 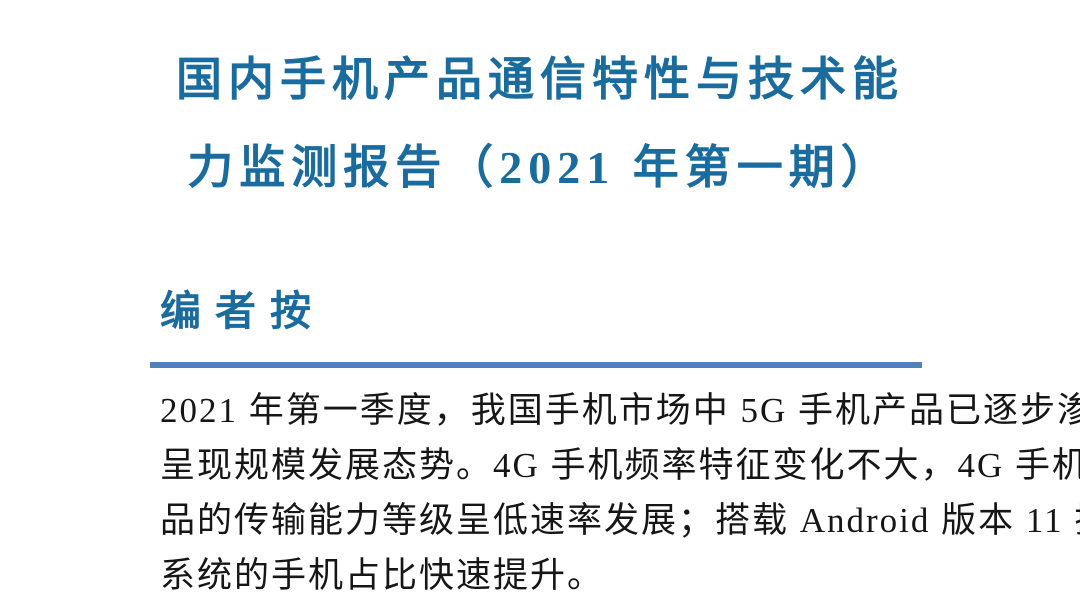 What do you see at coordinates (620, 410) in the screenshot?
I see `paragraph-line-1: 2021 年第一季度，我国手机市场中 5G 手机产品已逐步渗透，` at bounding box center [620, 410].